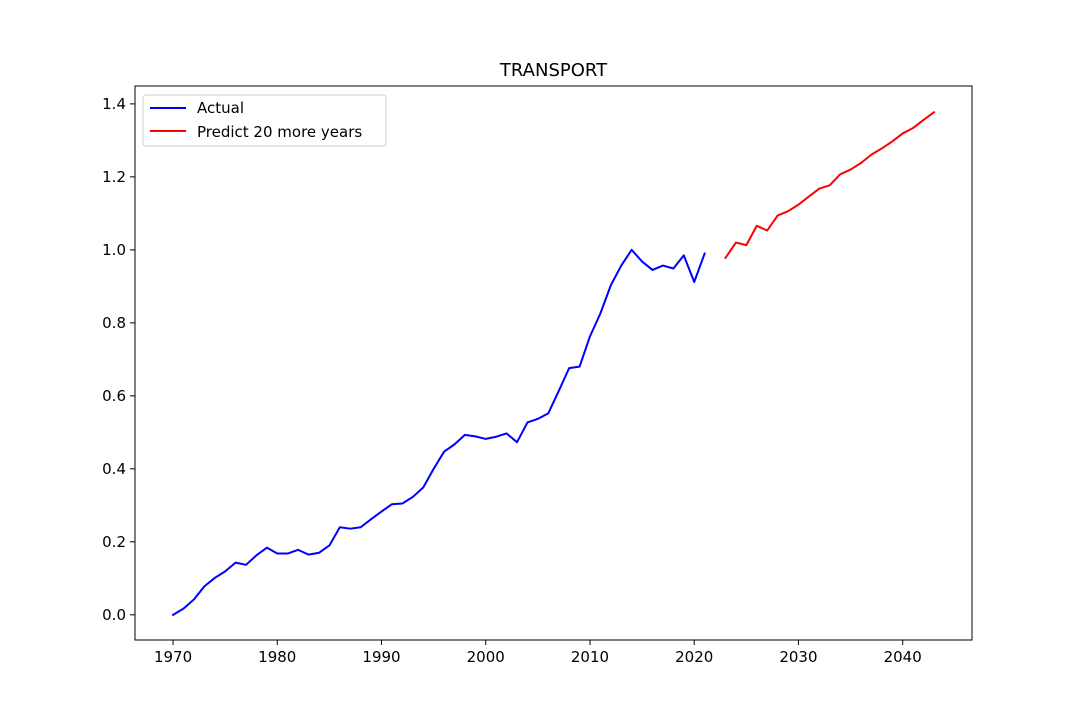 This screenshot has height=720, width=1080. I want to click on x-tick-label-1970: 1970, so click(173, 657).